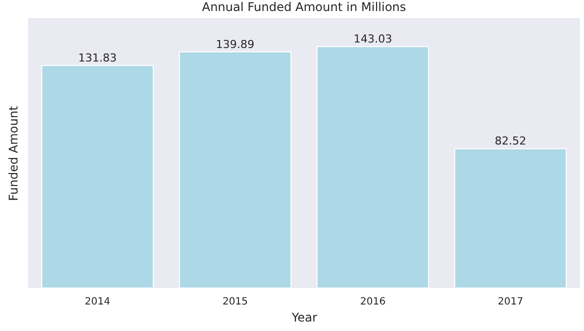 This screenshot has width=584, height=331. I want to click on data-label: 139.89, so click(235, 44).